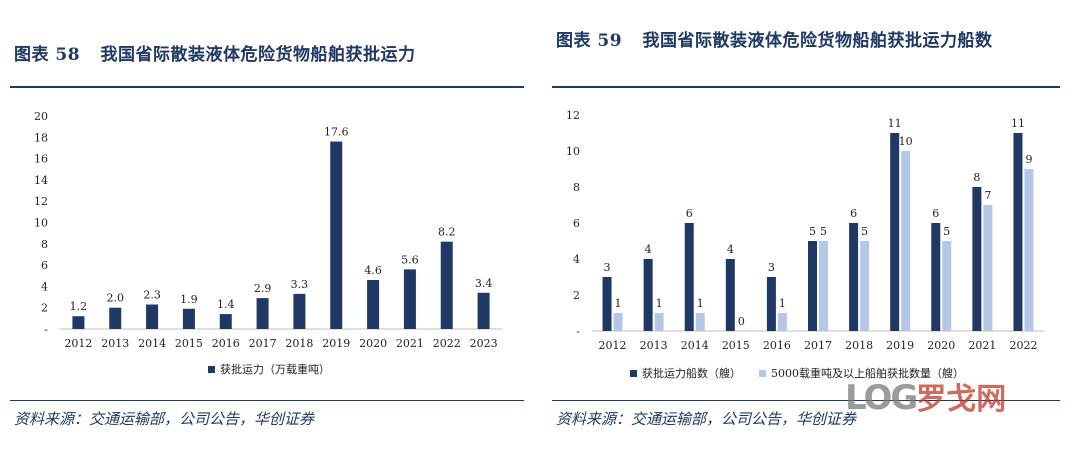  What do you see at coordinates (164, 419) in the screenshot?
I see `left-source-note: 资料来源：交通运输部，公司公告，华创证券` at bounding box center [164, 419].